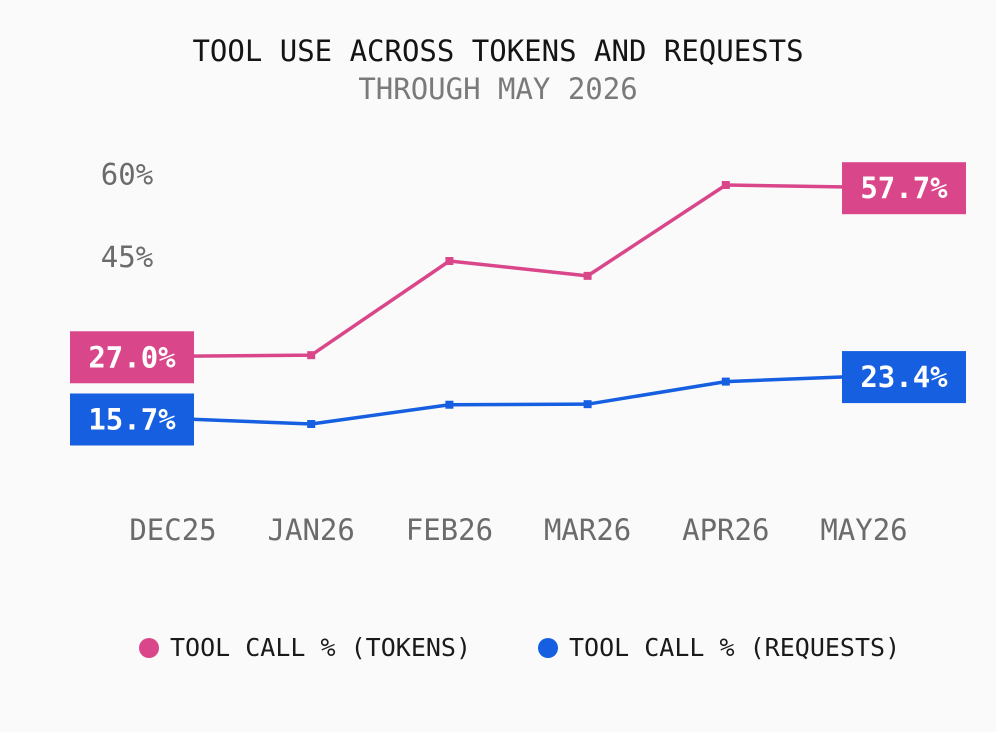 This screenshot has width=996, height=732. What do you see at coordinates (127, 257) in the screenshot?
I see `y-tick-label: 45%` at bounding box center [127, 257].